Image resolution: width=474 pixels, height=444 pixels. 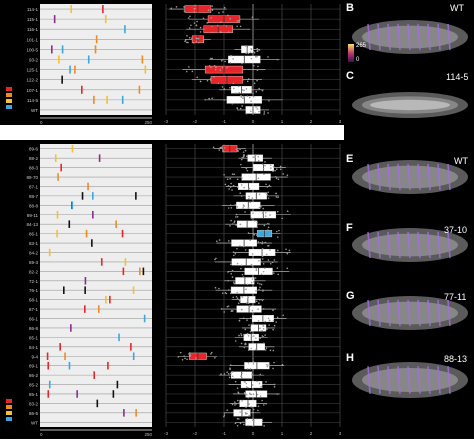 I want to click on boxplot-tick-label: -1, so click(x=224, y=121).